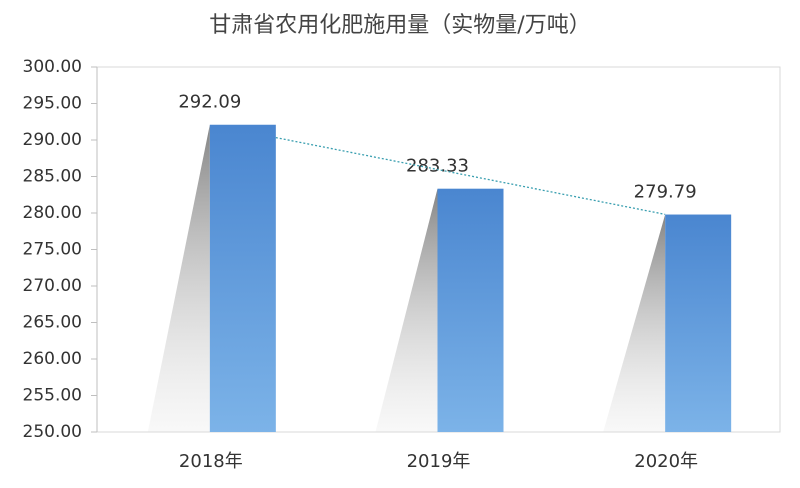 This screenshot has height=488, width=800. I want to click on y-tick-label: 290.00, so click(52, 140).